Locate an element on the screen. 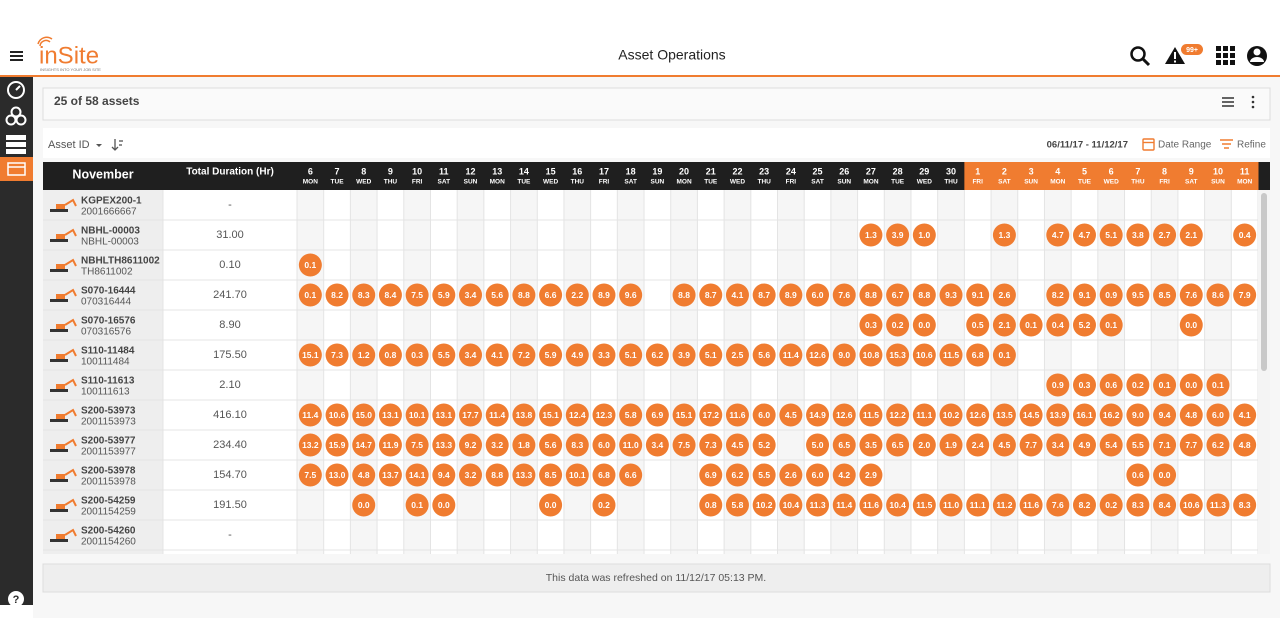  duration-value: 8.4 is located at coordinates (1165, 505).